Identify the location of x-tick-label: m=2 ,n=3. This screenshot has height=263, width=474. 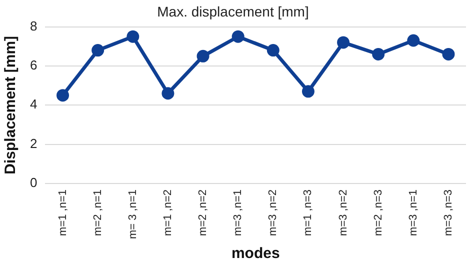
(378, 212).